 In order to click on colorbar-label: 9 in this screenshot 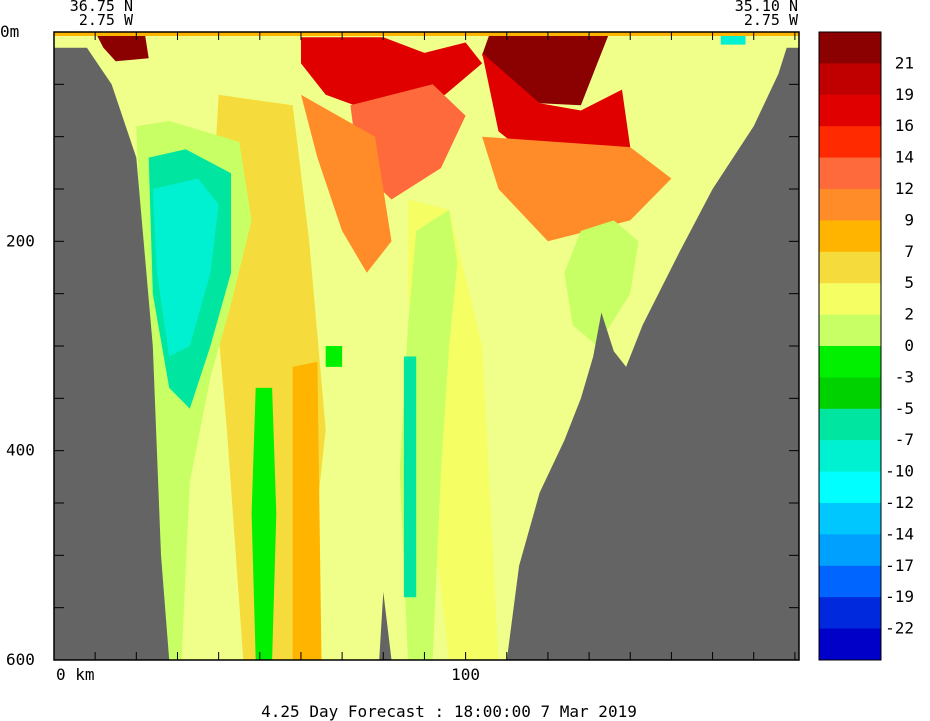, I will do `click(909, 219)`.